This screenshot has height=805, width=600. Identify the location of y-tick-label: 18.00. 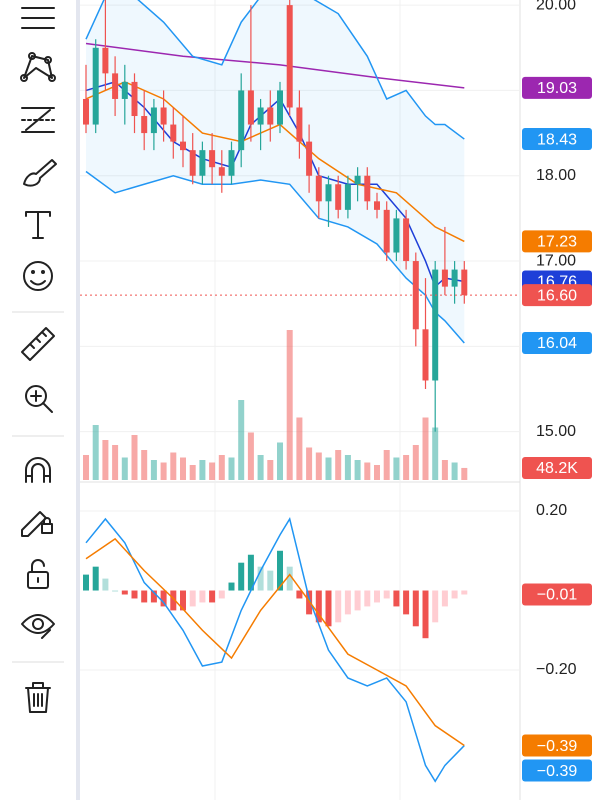
(556, 175).